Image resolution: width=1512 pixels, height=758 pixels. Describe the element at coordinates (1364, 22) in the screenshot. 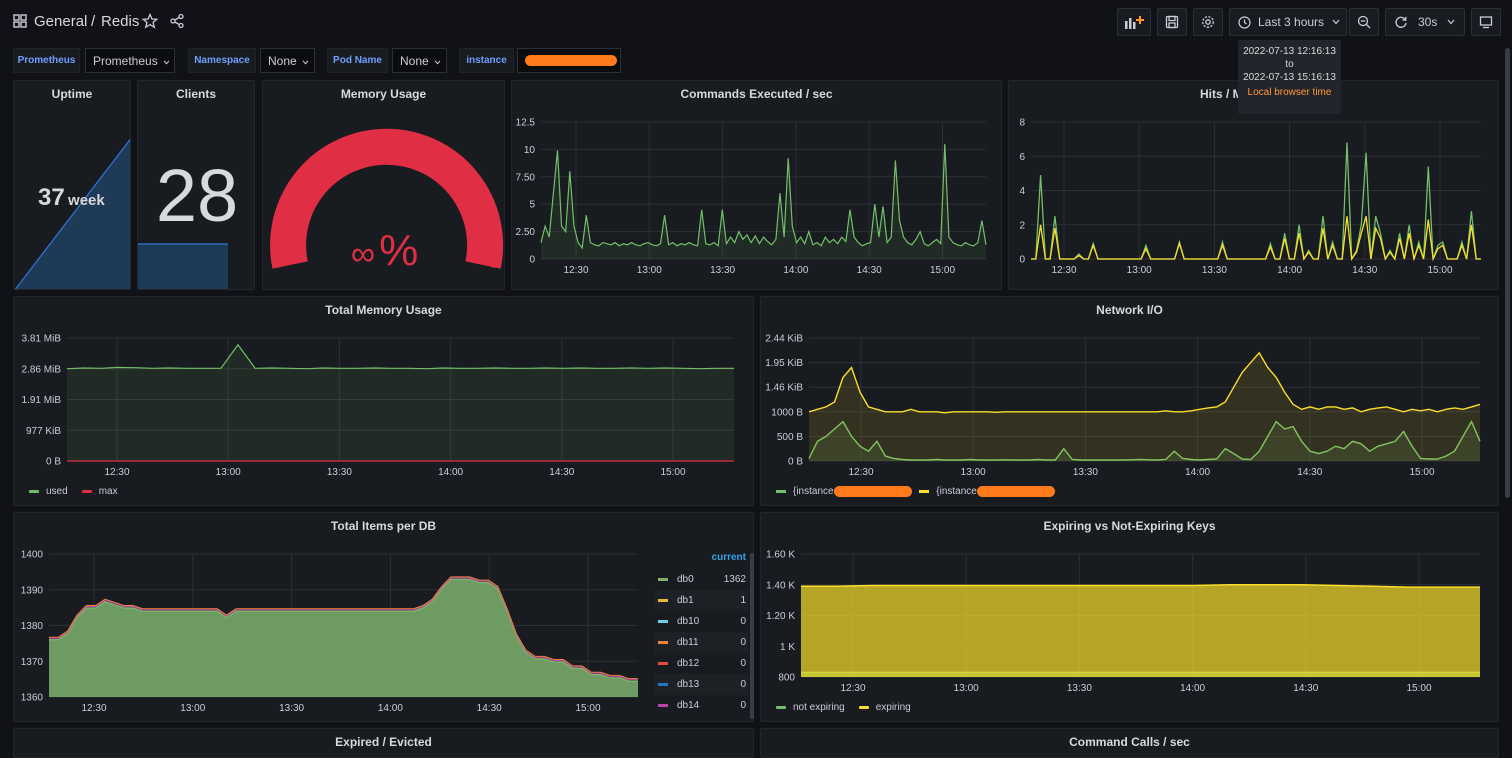

I see `zoom-out-button` at that location.